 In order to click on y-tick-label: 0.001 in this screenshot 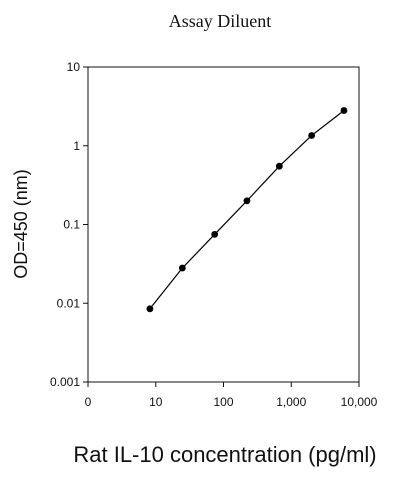, I will do `click(65, 382)`.